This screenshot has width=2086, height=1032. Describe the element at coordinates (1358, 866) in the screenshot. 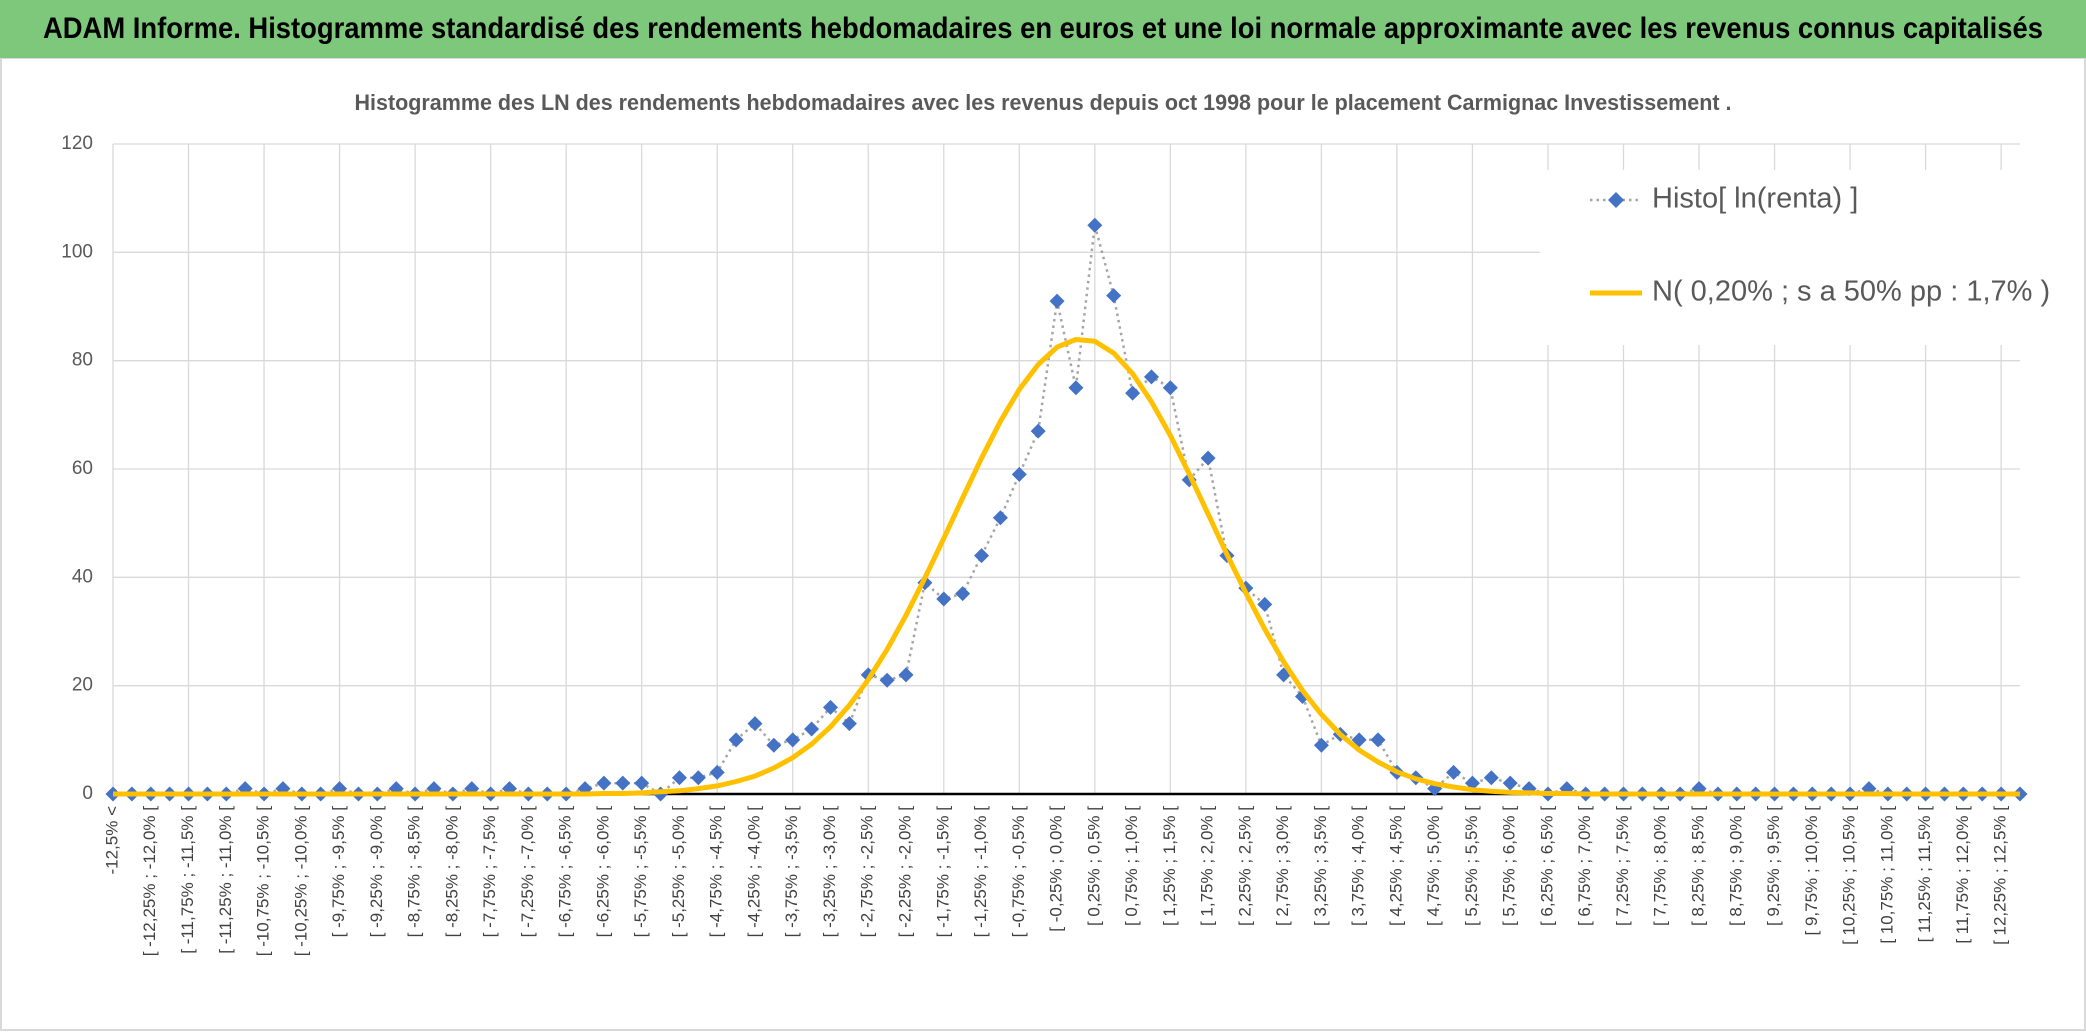

I see `x-tick-label: [ 3,75% ; 4,0% [` at that location.